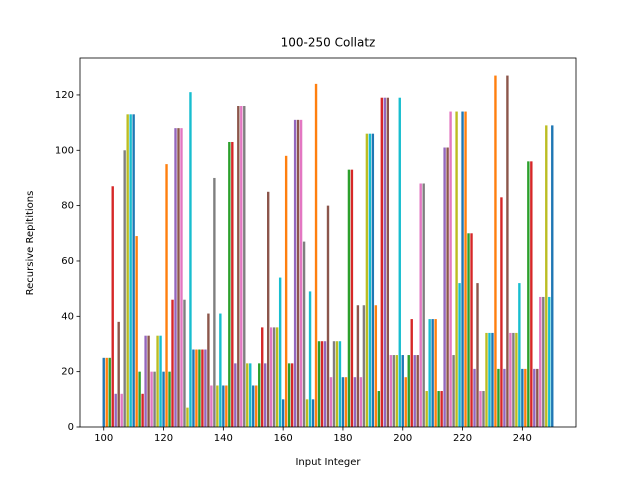  What do you see at coordinates (71, 427) in the screenshot?
I see `y-tick-label: 0` at bounding box center [71, 427].